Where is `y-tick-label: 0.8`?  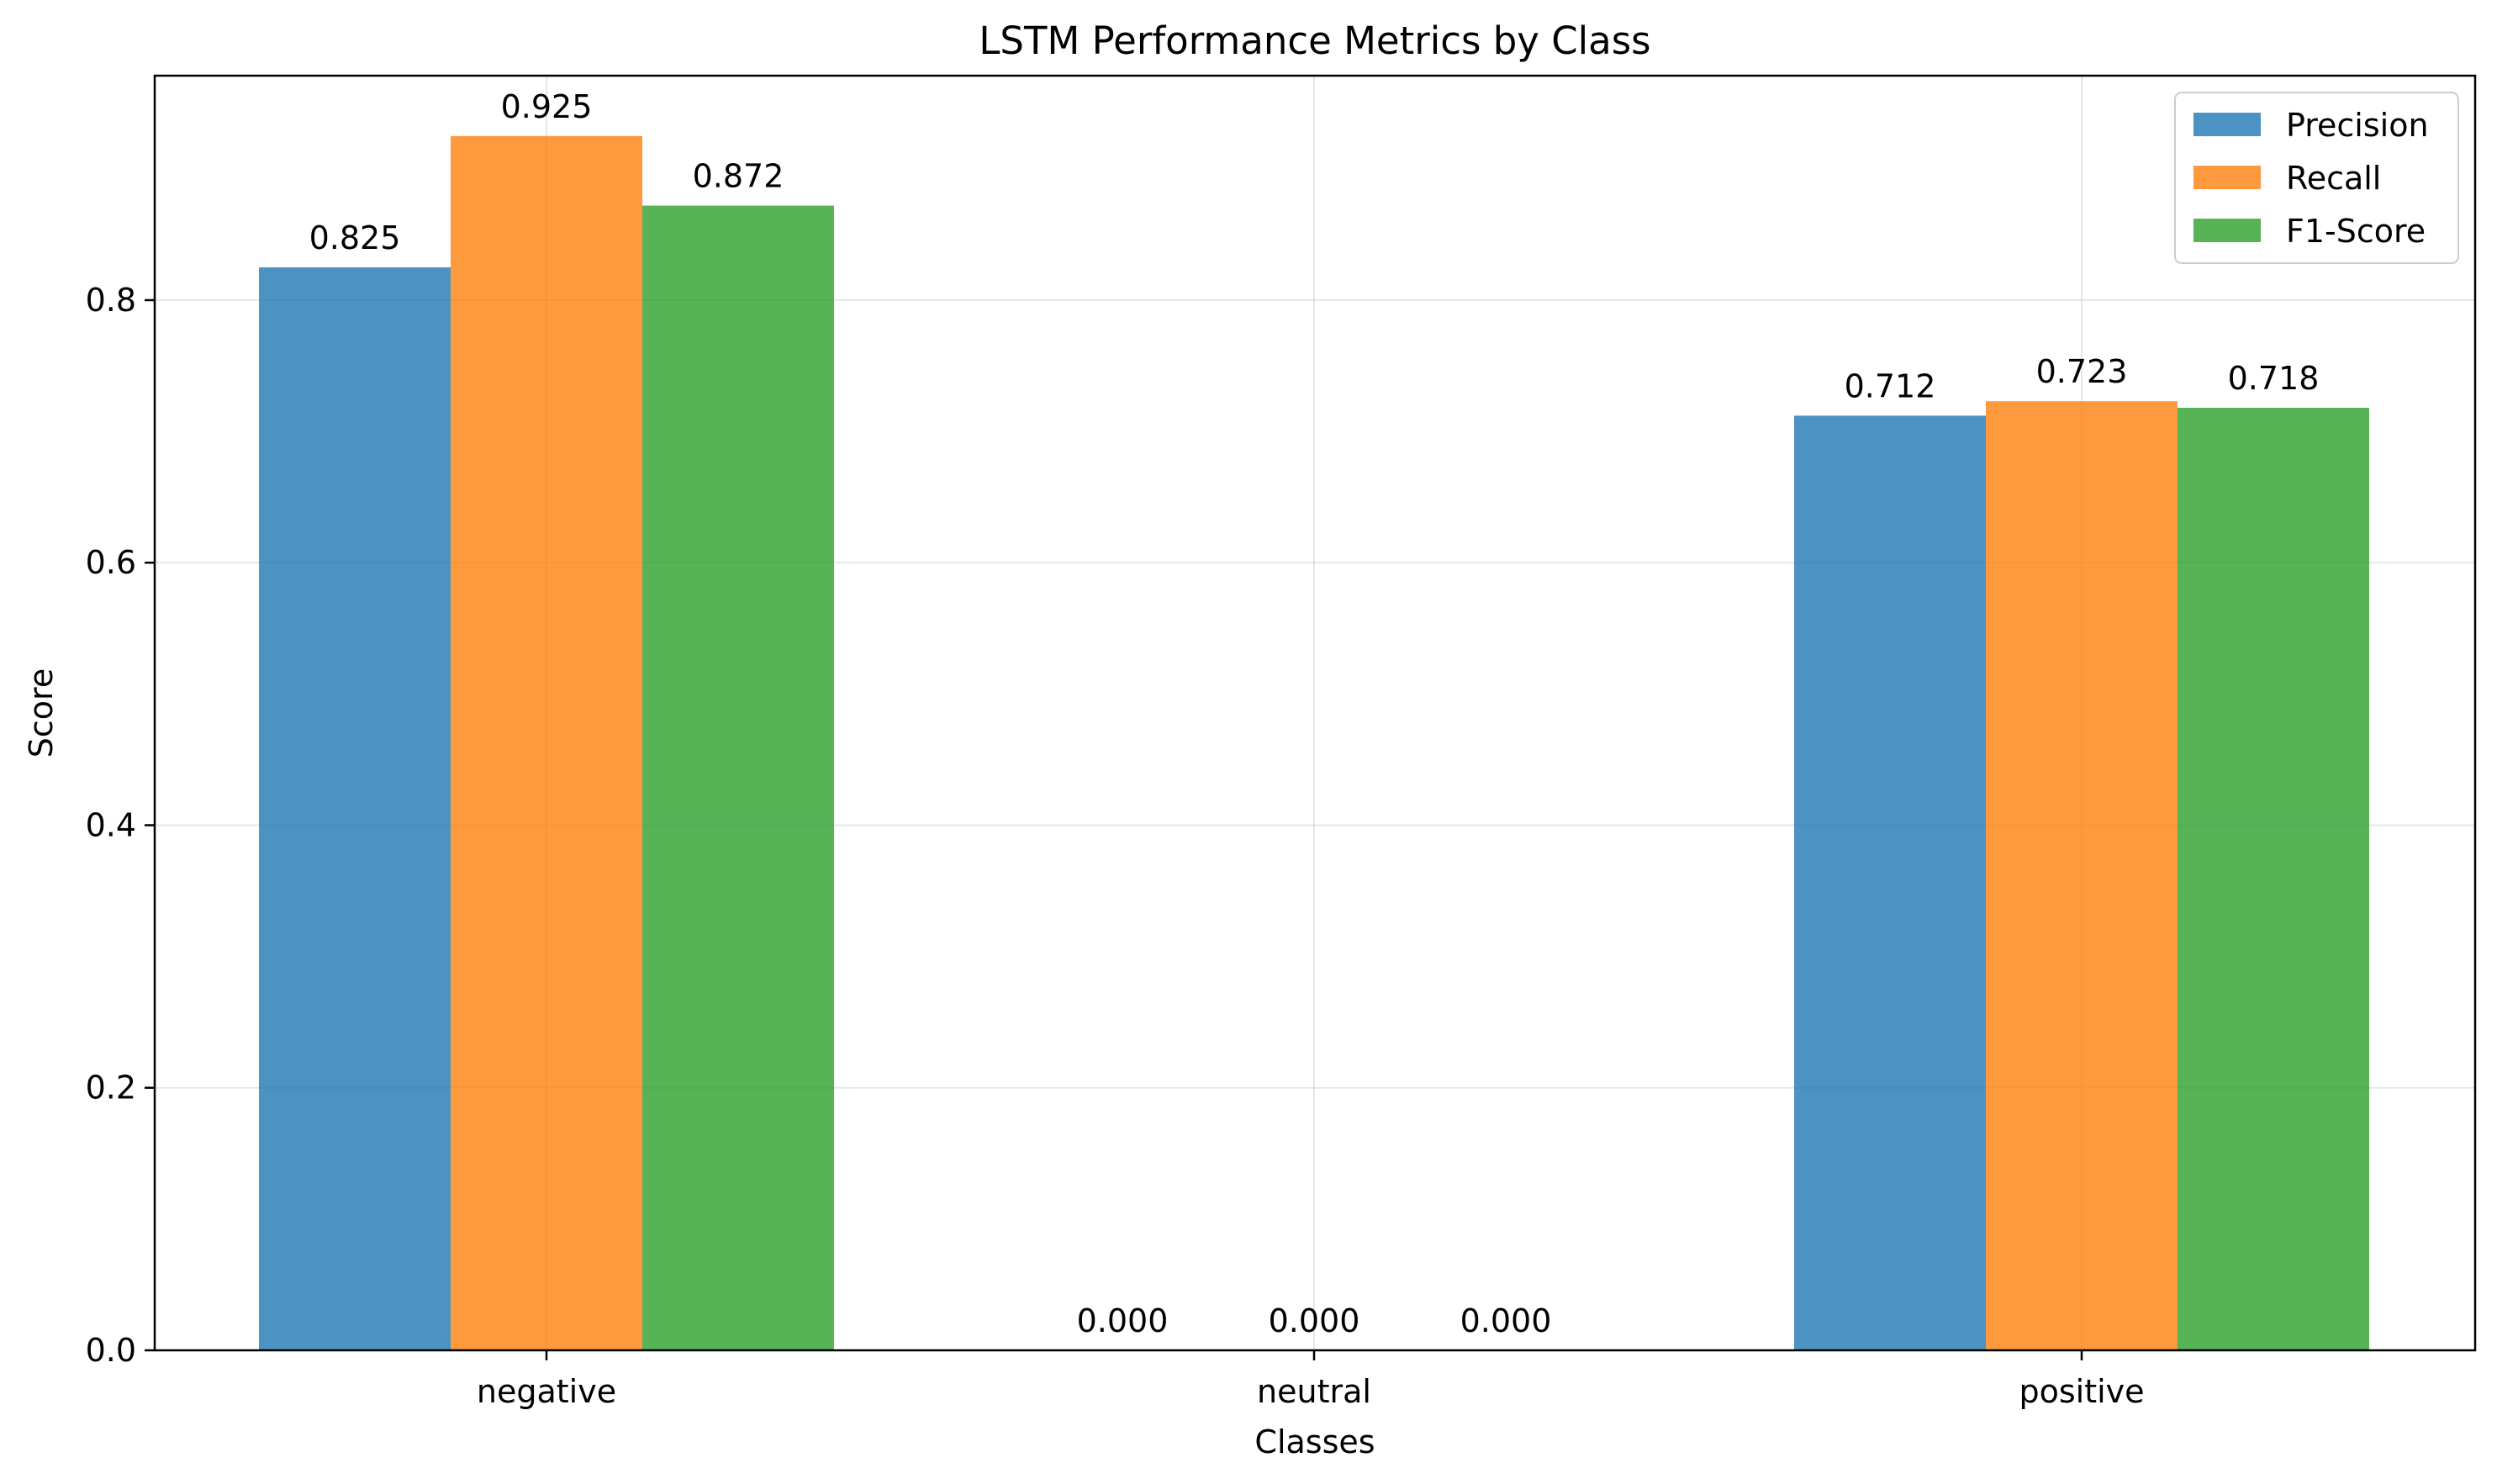
y-tick-label: 0.8 is located at coordinates (111, 300).